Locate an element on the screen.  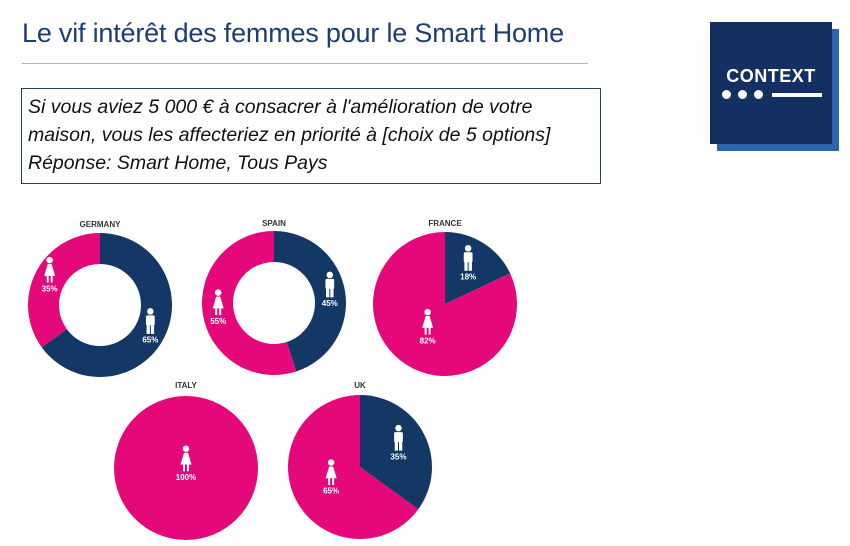
chart-title: ITALY is located at coordinates (186, 385).